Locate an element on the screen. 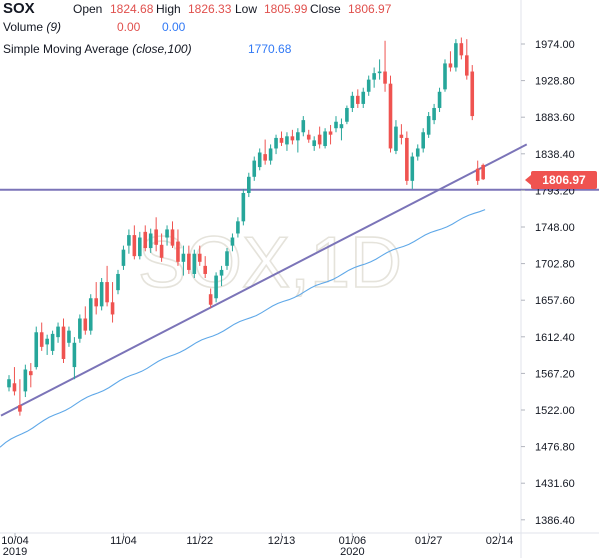 Image resolution: width=599 pixels, height=558 pixels. time-tick-sublabel: 2020 is located at coordinates (352, 552).